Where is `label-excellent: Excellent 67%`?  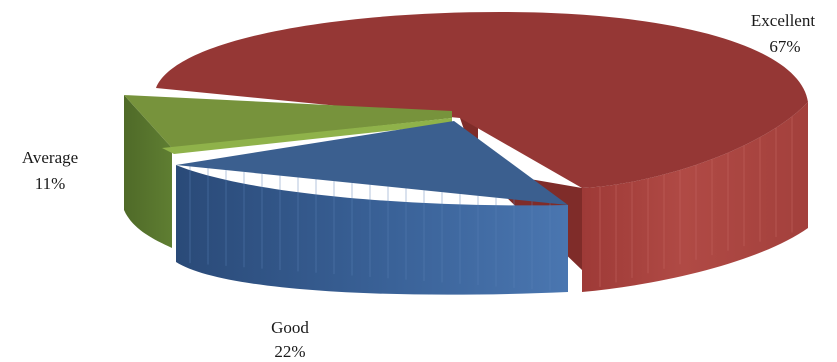 label-excellent: Excellent 67% is located at coordinates (783, 33).